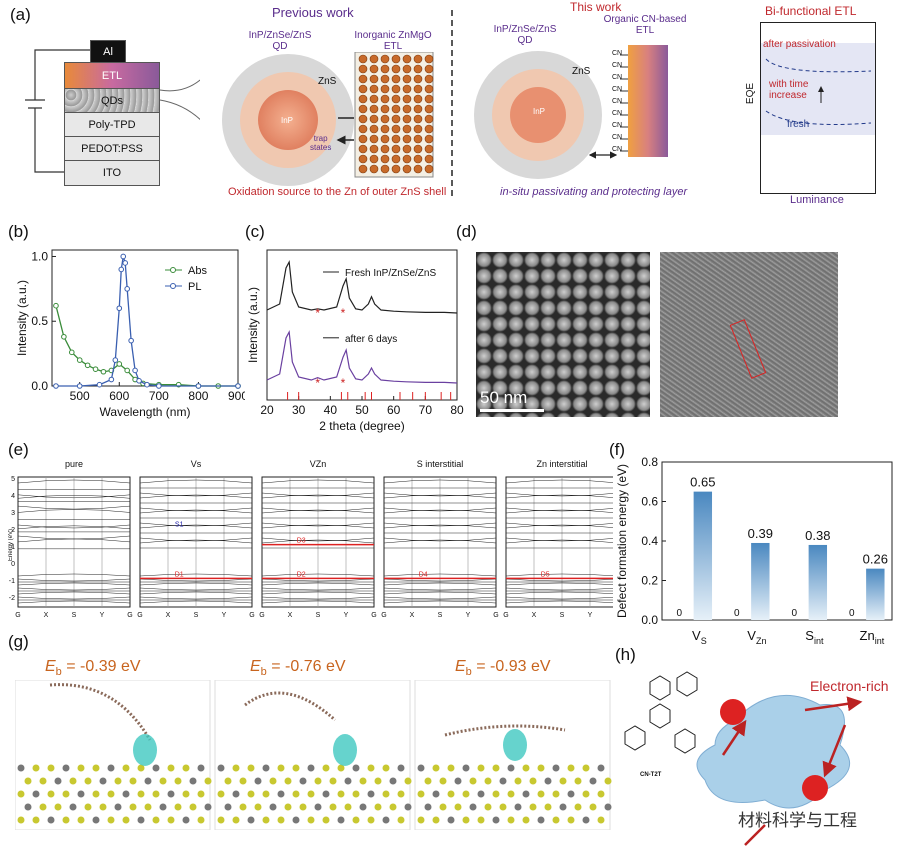 The image size is (912, 853). What do you see at coordinates (146, 321) in the screenshot?
I see `series-line-pl` at bounding box center [146, 321].